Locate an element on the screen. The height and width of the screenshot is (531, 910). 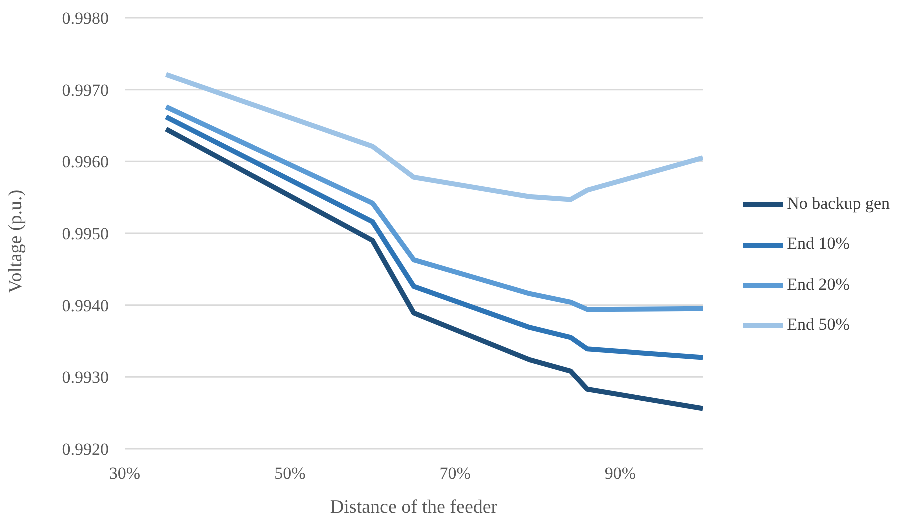
x-tick-label: 30% is located at coordinates (125, 474).